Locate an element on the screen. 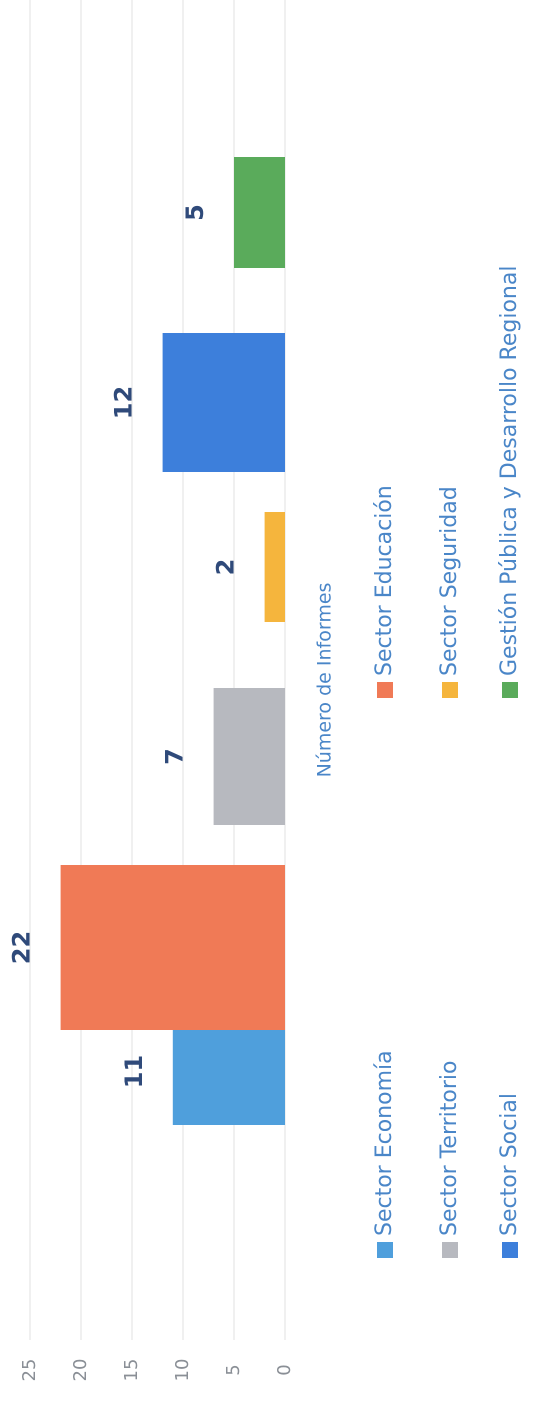  value-label: 2 is located at coordinates (226, 567).